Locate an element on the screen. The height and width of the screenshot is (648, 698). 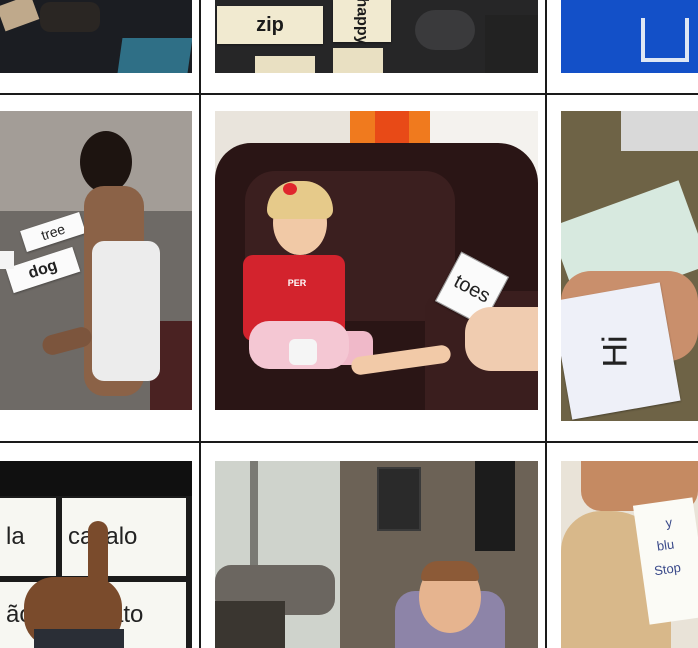
word-card-happy: happy is located at coordinates (362, 22).